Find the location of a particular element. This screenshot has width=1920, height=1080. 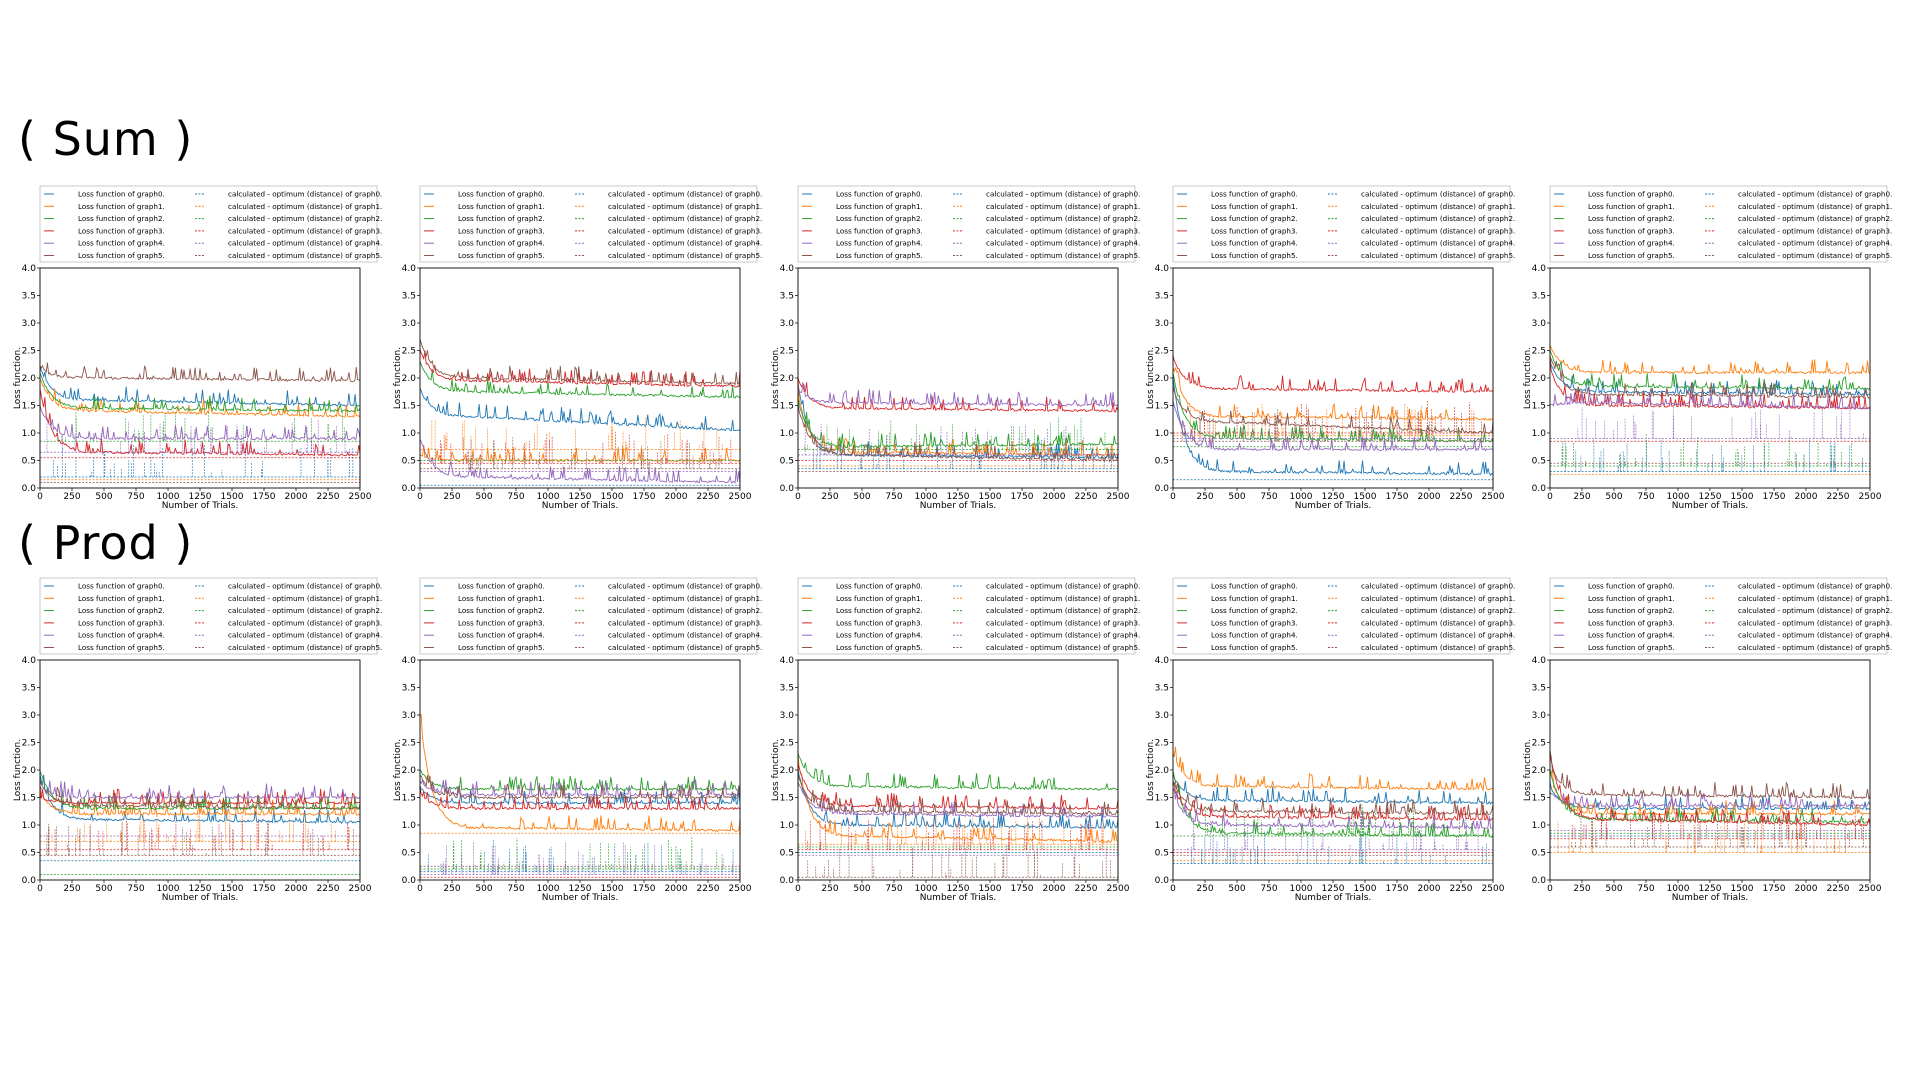

loss-line-graph4 is located at coordinates (958, 394).